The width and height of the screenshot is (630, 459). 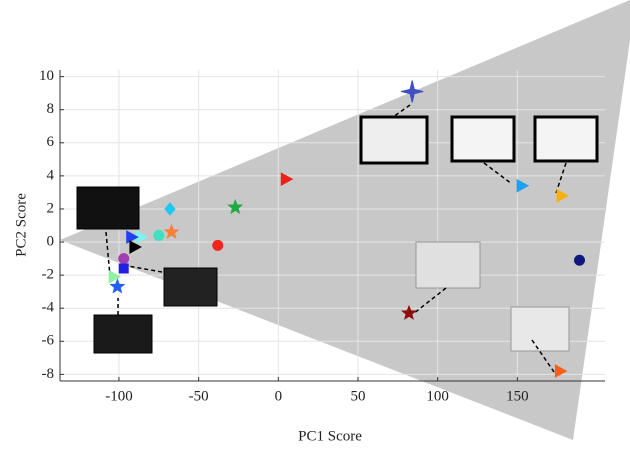 I want to click on y-tick-label: 10, so click(x=46, y=76).